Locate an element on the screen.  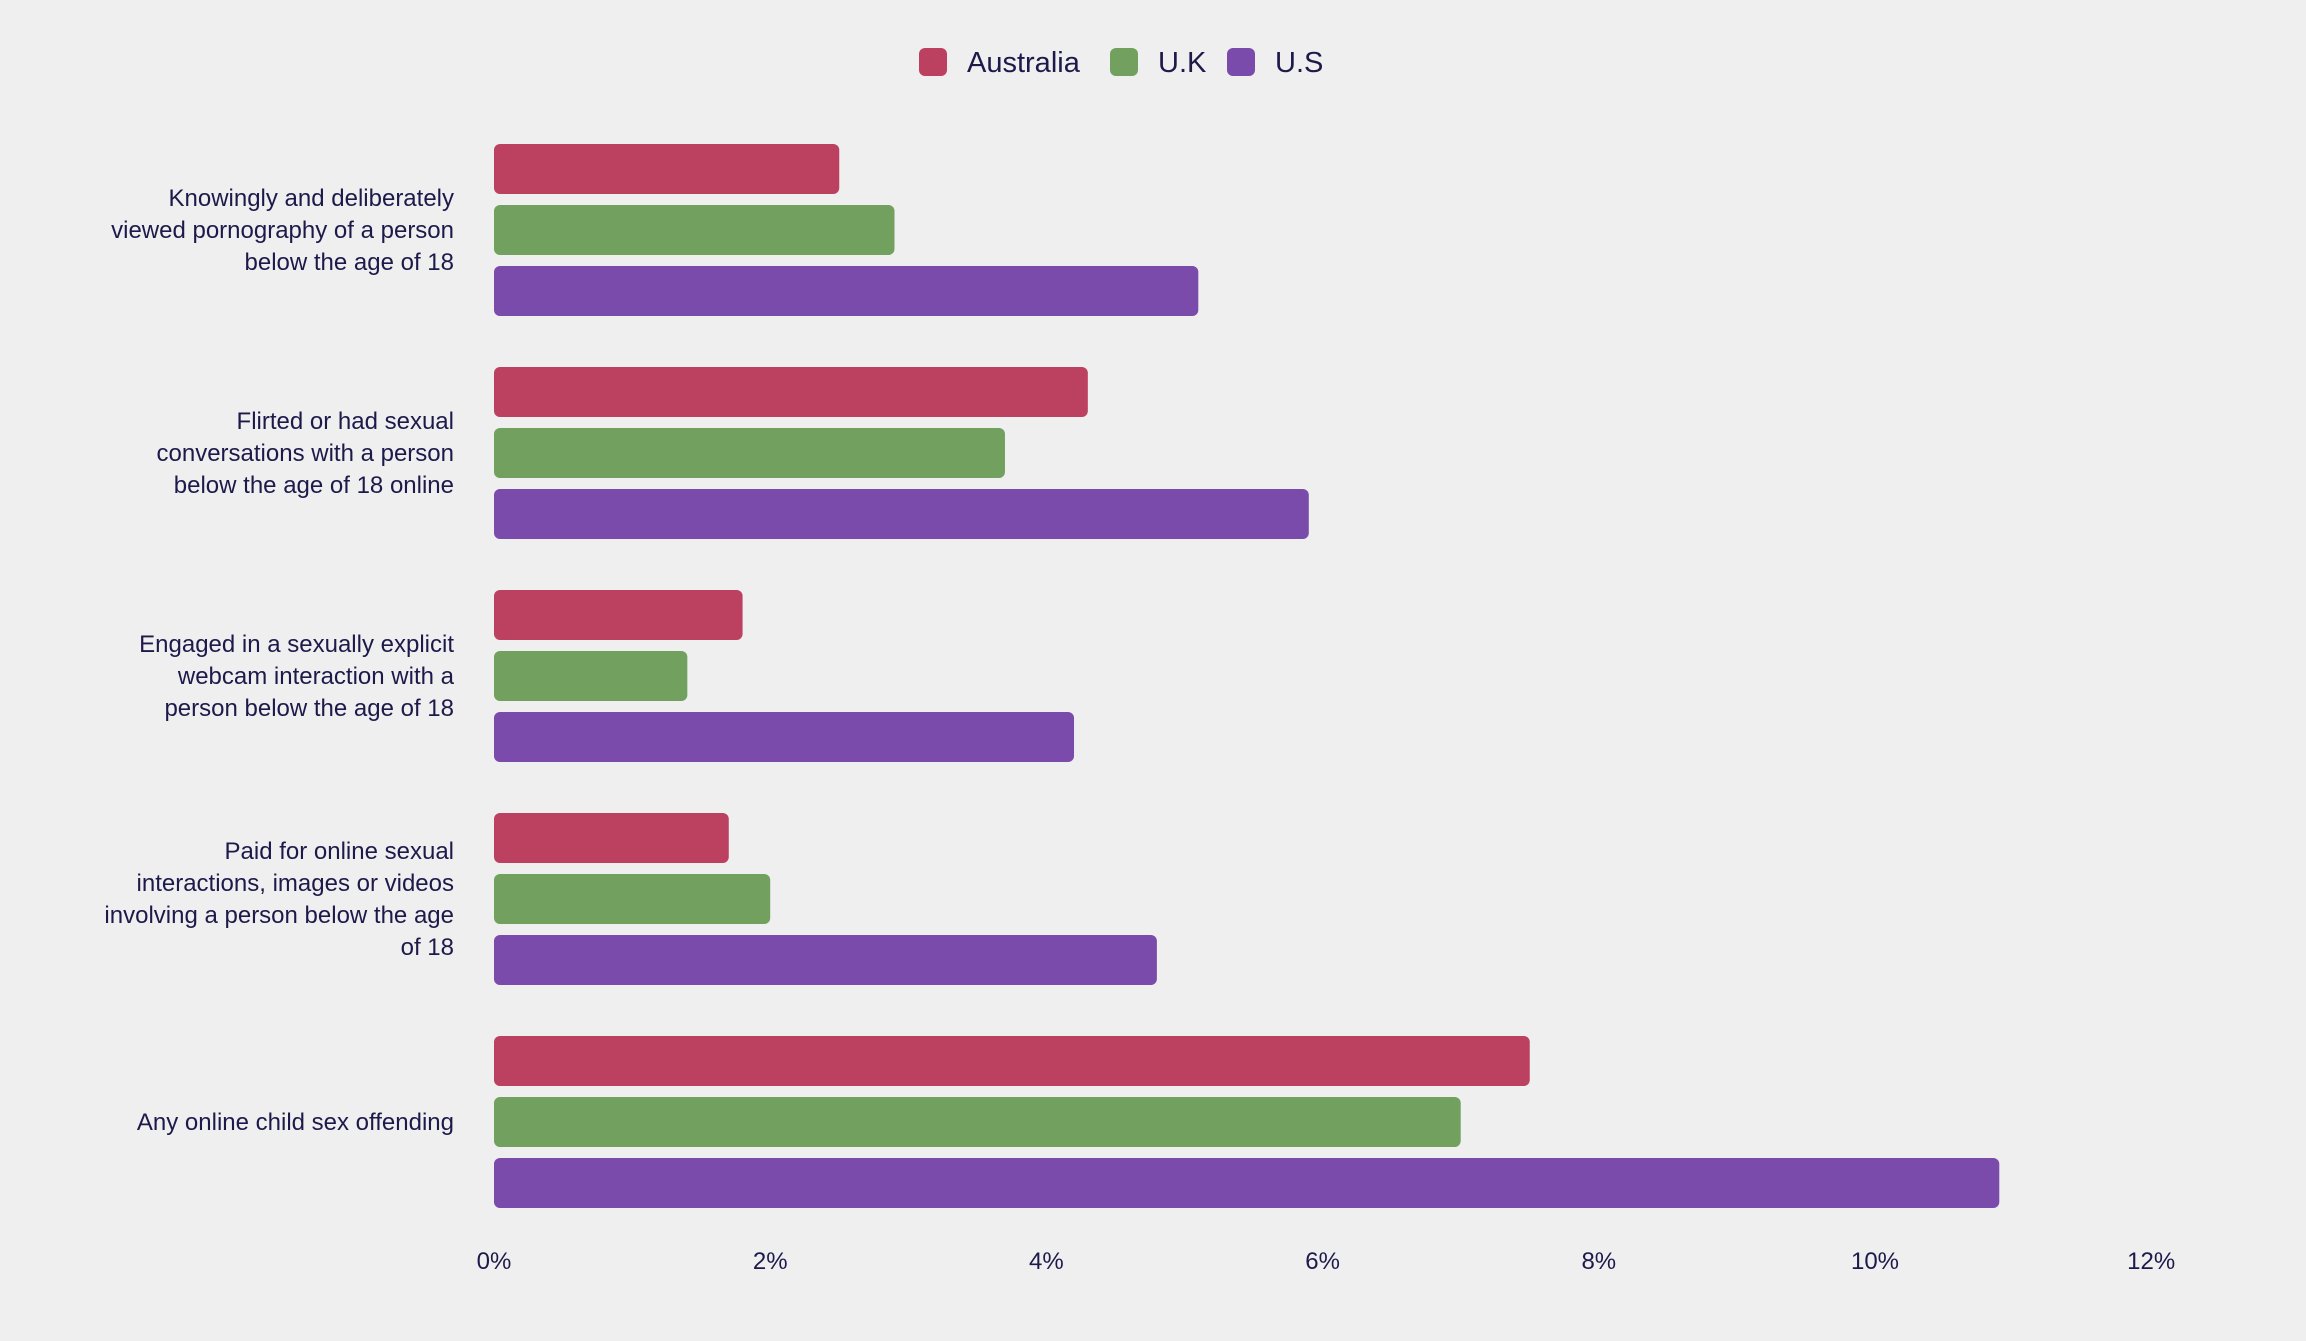
legend-item-u-k: U.K is located at coordinates (1158, 63).